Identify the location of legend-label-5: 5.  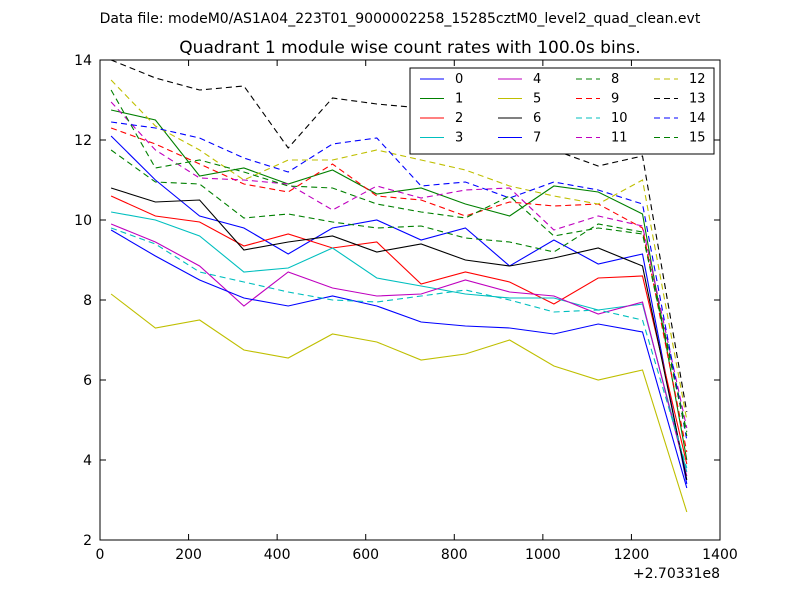
(537, 99).